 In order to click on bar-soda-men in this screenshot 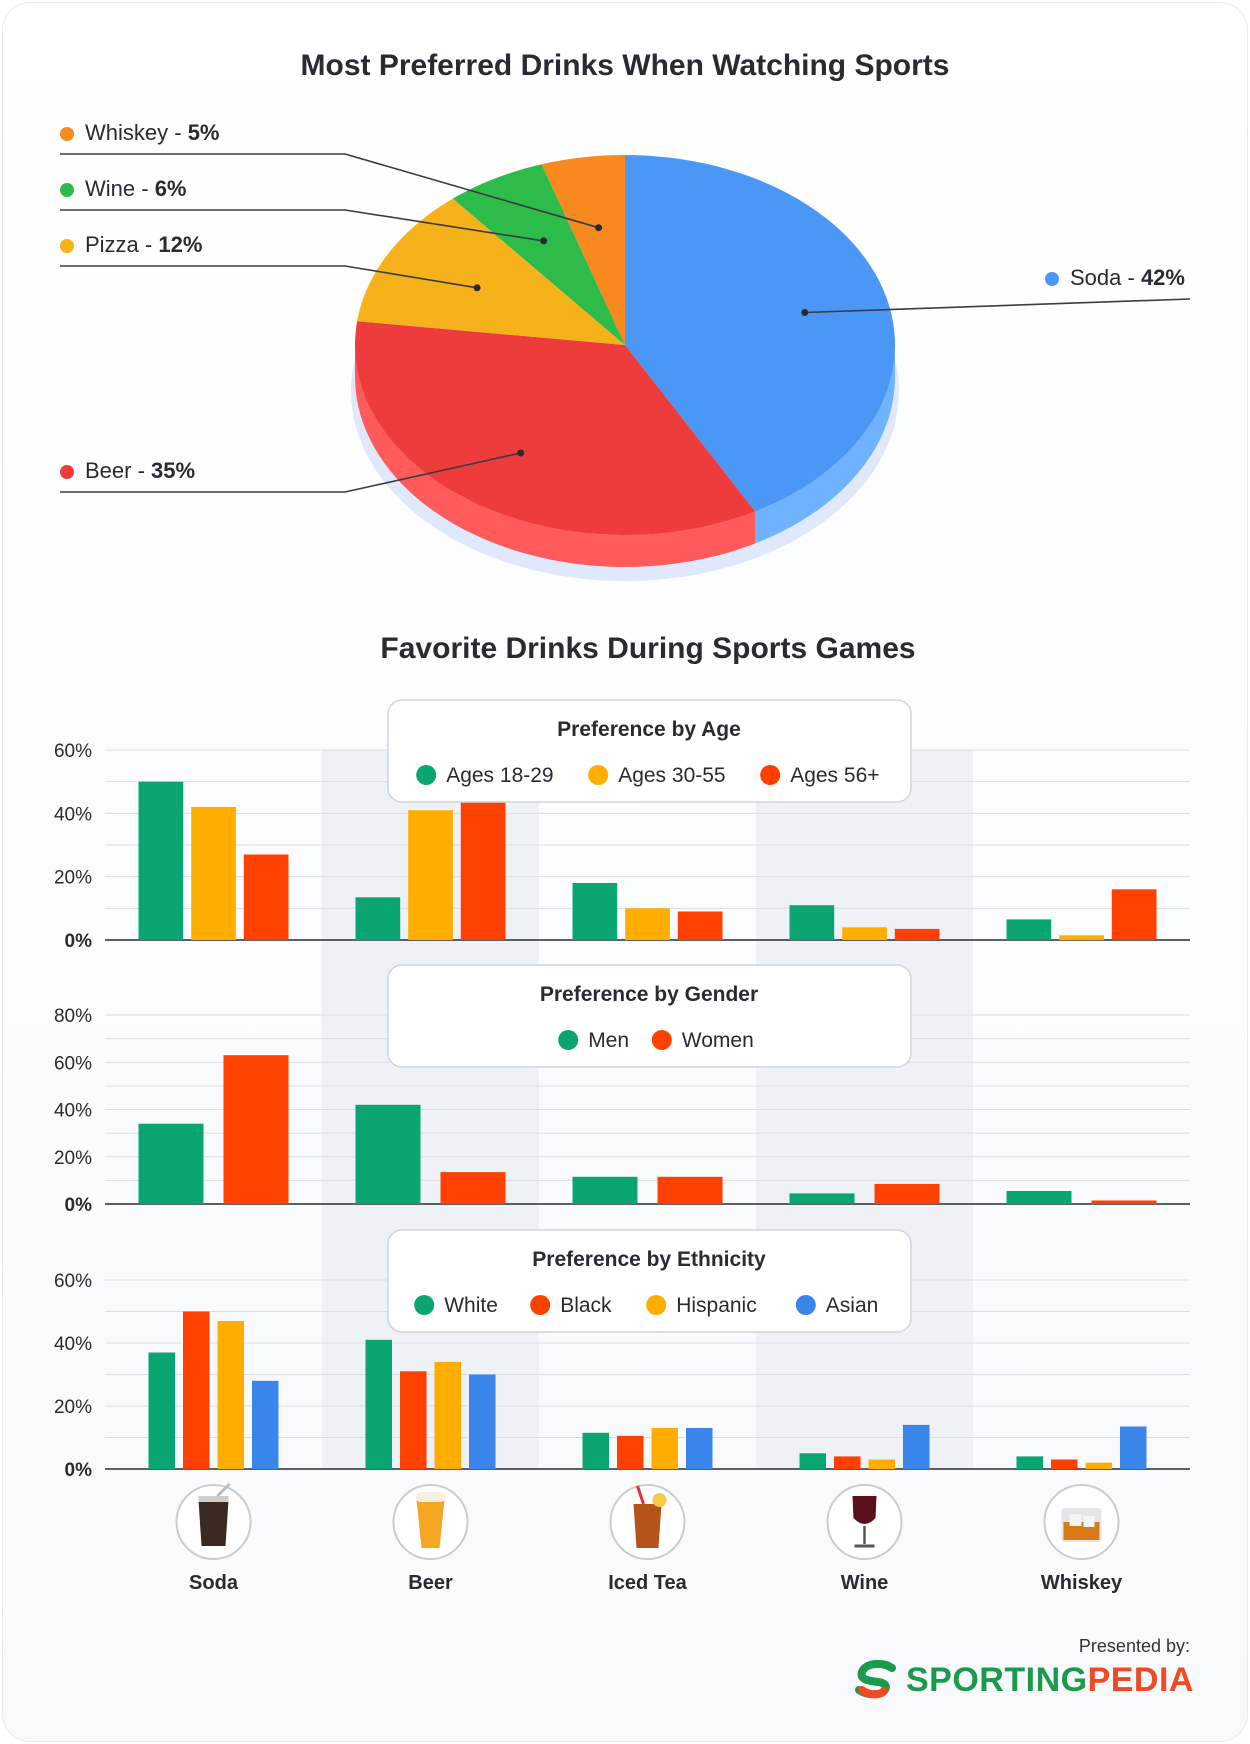, I will do `click(171, 1163)`.